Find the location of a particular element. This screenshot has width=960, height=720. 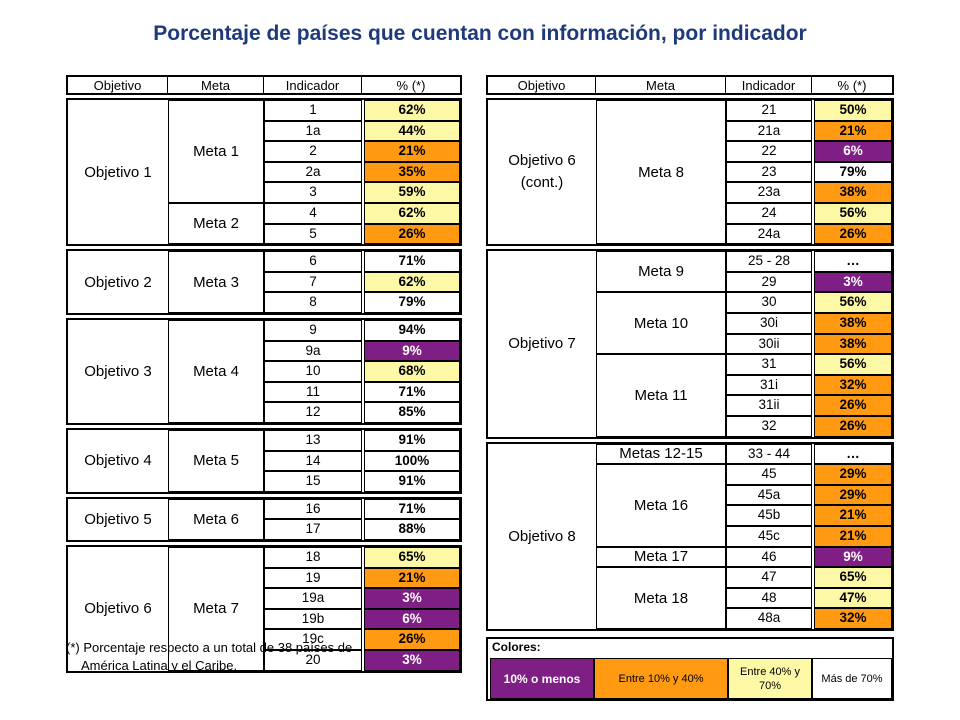

percent-cell: 68% is located at coordinates (412, 371).